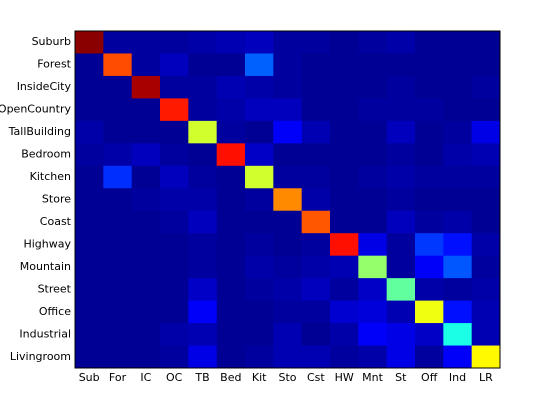 This screenshot has width=552, height=414. Describe the element at coordinates (118, 377) in the screenshot. I see `x-tick-label: For` at that location.